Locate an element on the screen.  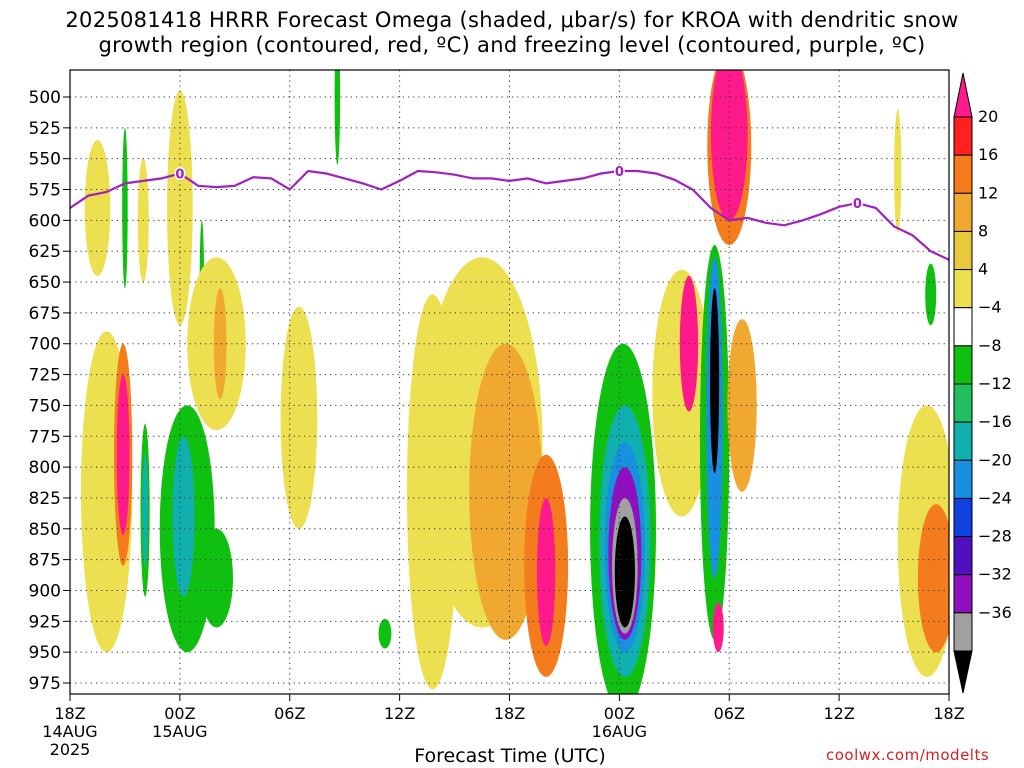
colorbar-bottom-arrow is located at coordinates (963, 672).